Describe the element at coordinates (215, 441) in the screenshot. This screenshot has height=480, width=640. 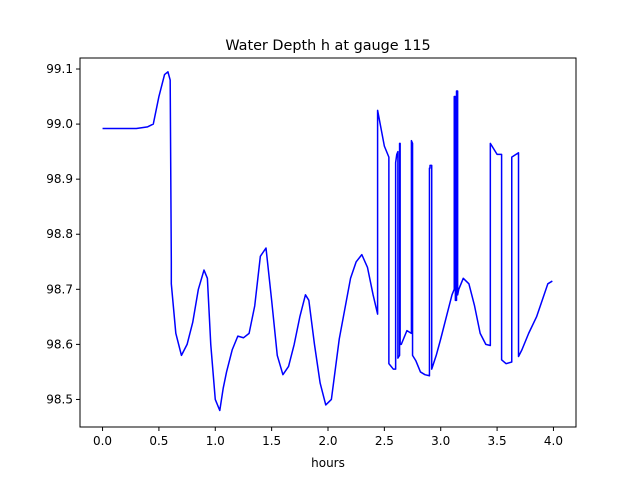
I see `x-tick-label: 1.0` at that location.